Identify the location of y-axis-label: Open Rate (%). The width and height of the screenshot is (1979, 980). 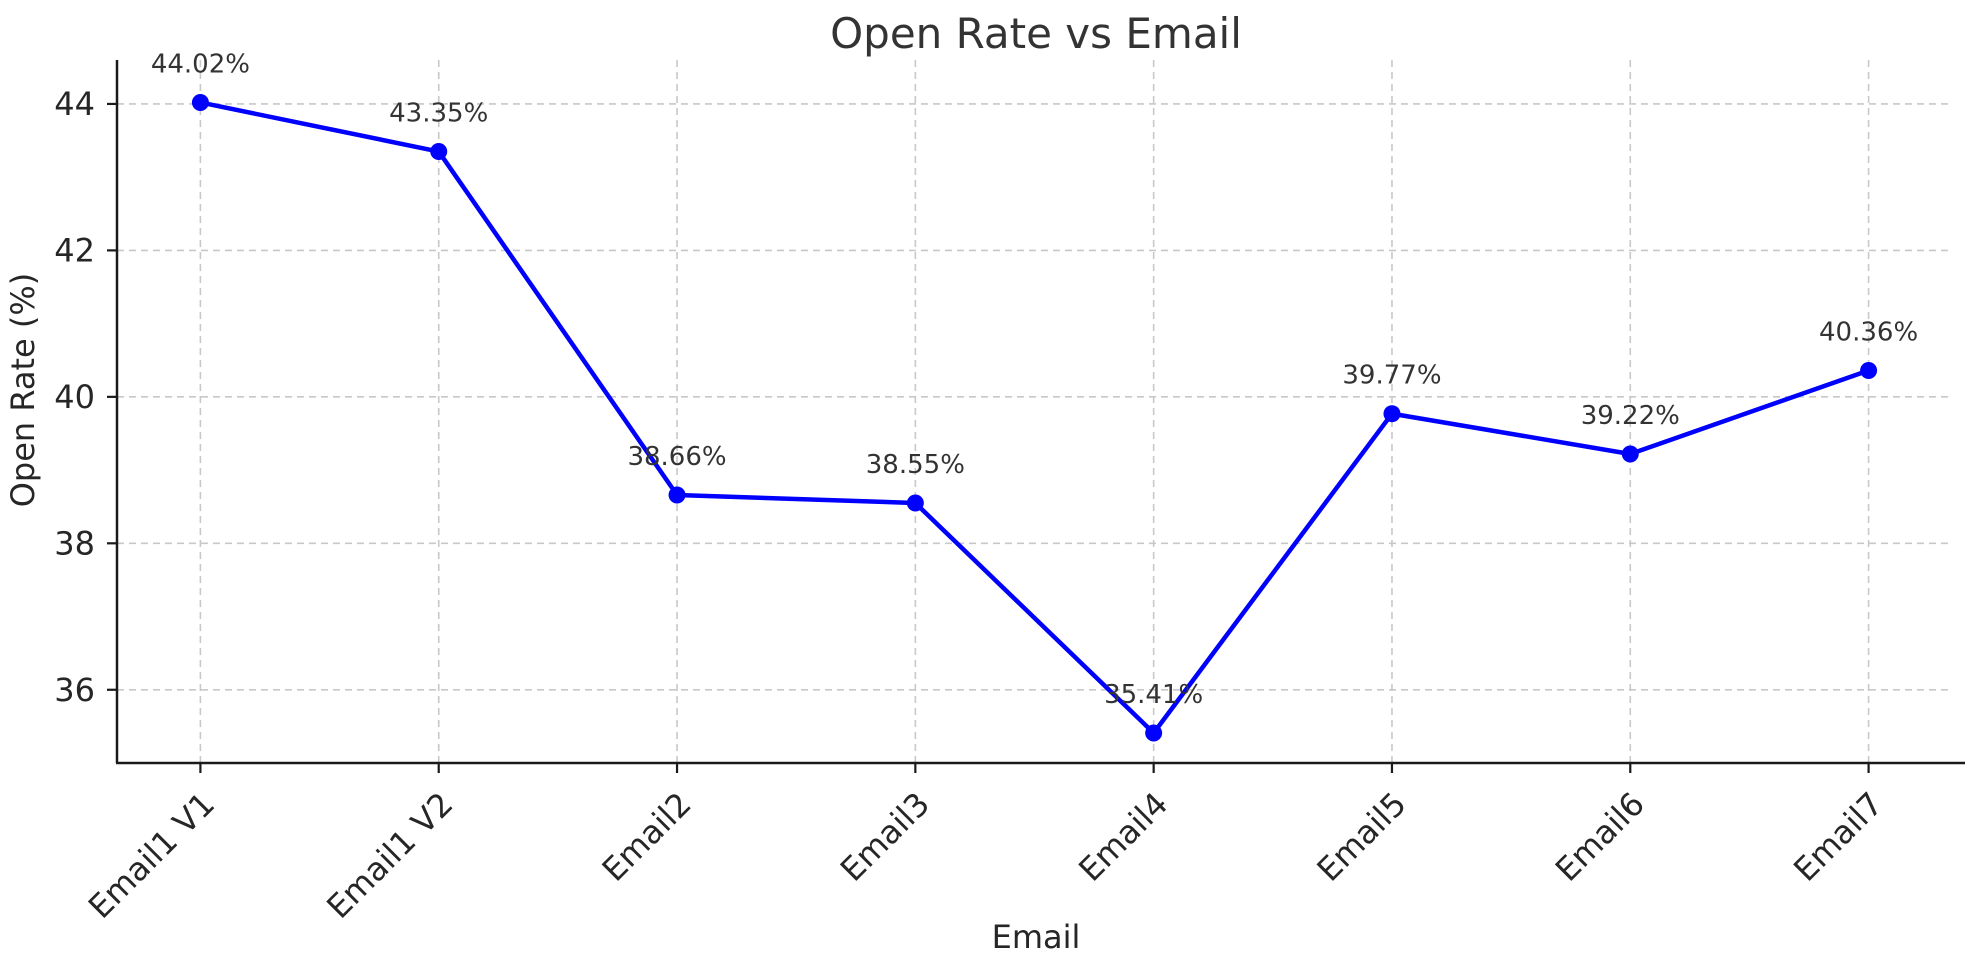
(23, 390).